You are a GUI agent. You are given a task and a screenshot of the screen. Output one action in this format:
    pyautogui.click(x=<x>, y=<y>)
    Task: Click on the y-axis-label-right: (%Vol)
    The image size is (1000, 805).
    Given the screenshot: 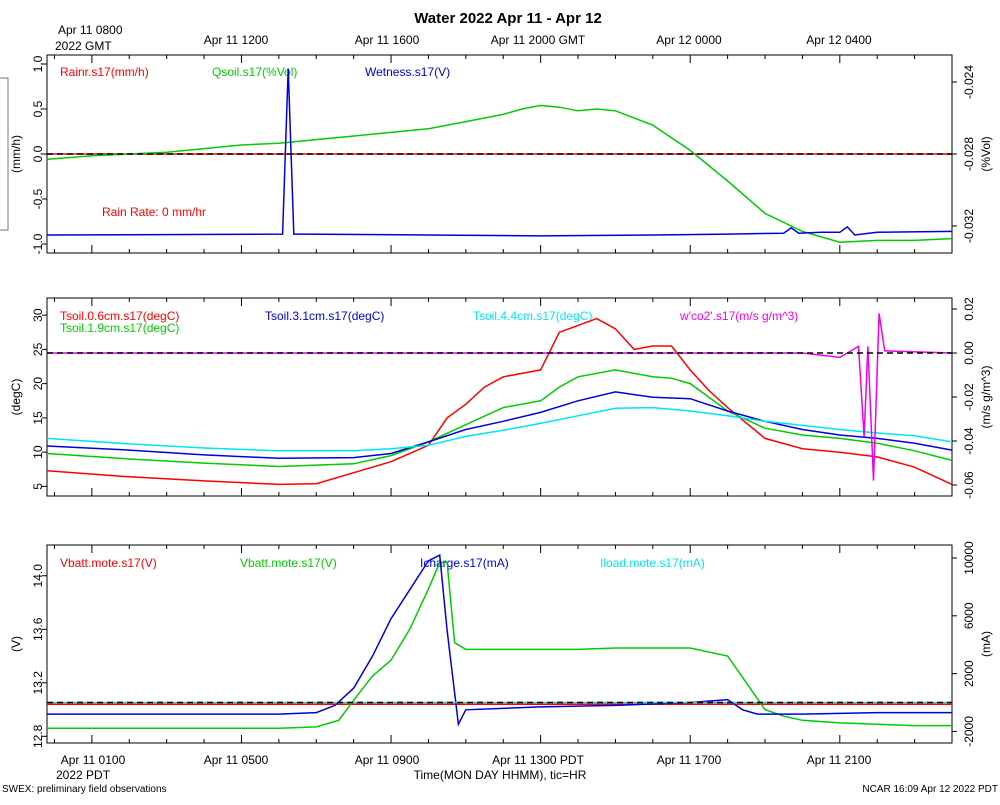 What is the action you would take?
    pyautogui.click(x=986, y=153)
    